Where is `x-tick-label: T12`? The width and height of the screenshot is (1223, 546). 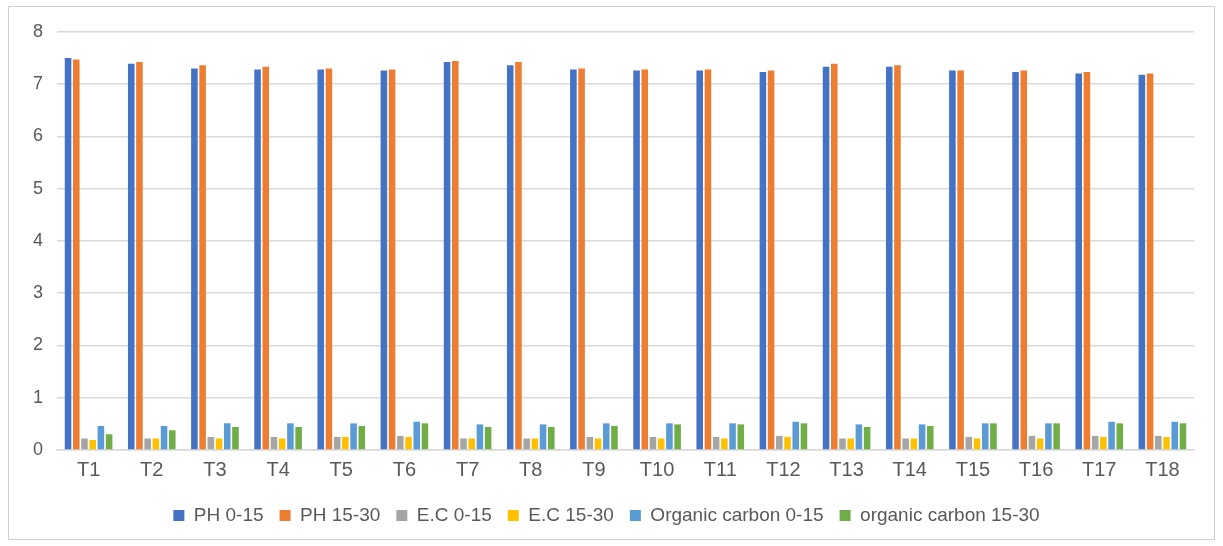 x-tick-label: T12 is located at coordinates (783, 468).